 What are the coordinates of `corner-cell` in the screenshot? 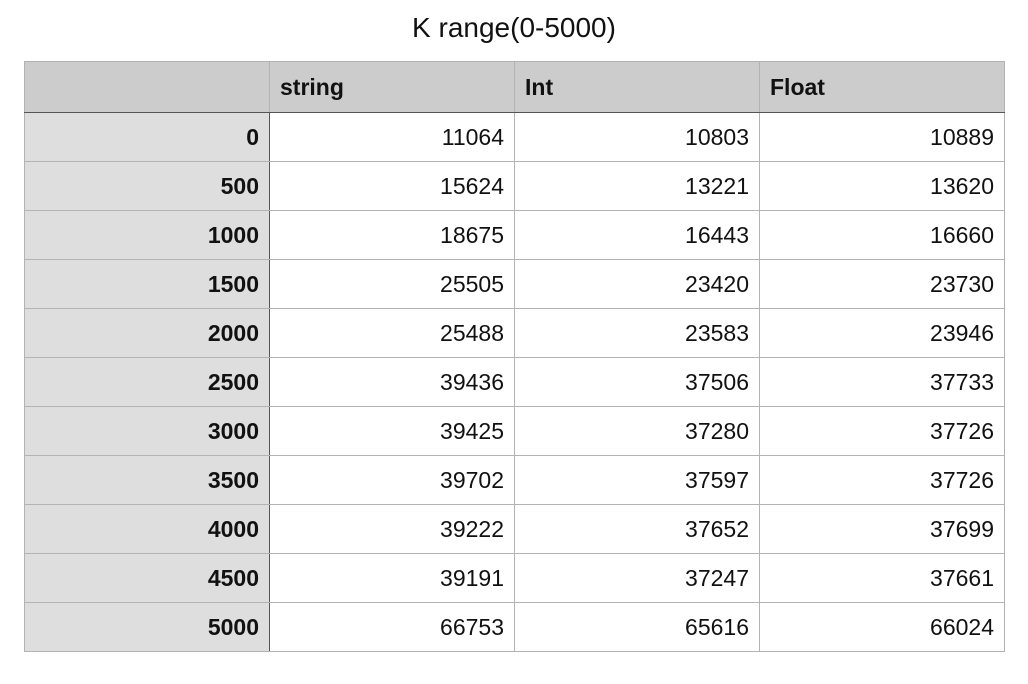 It's located at (147, 87).